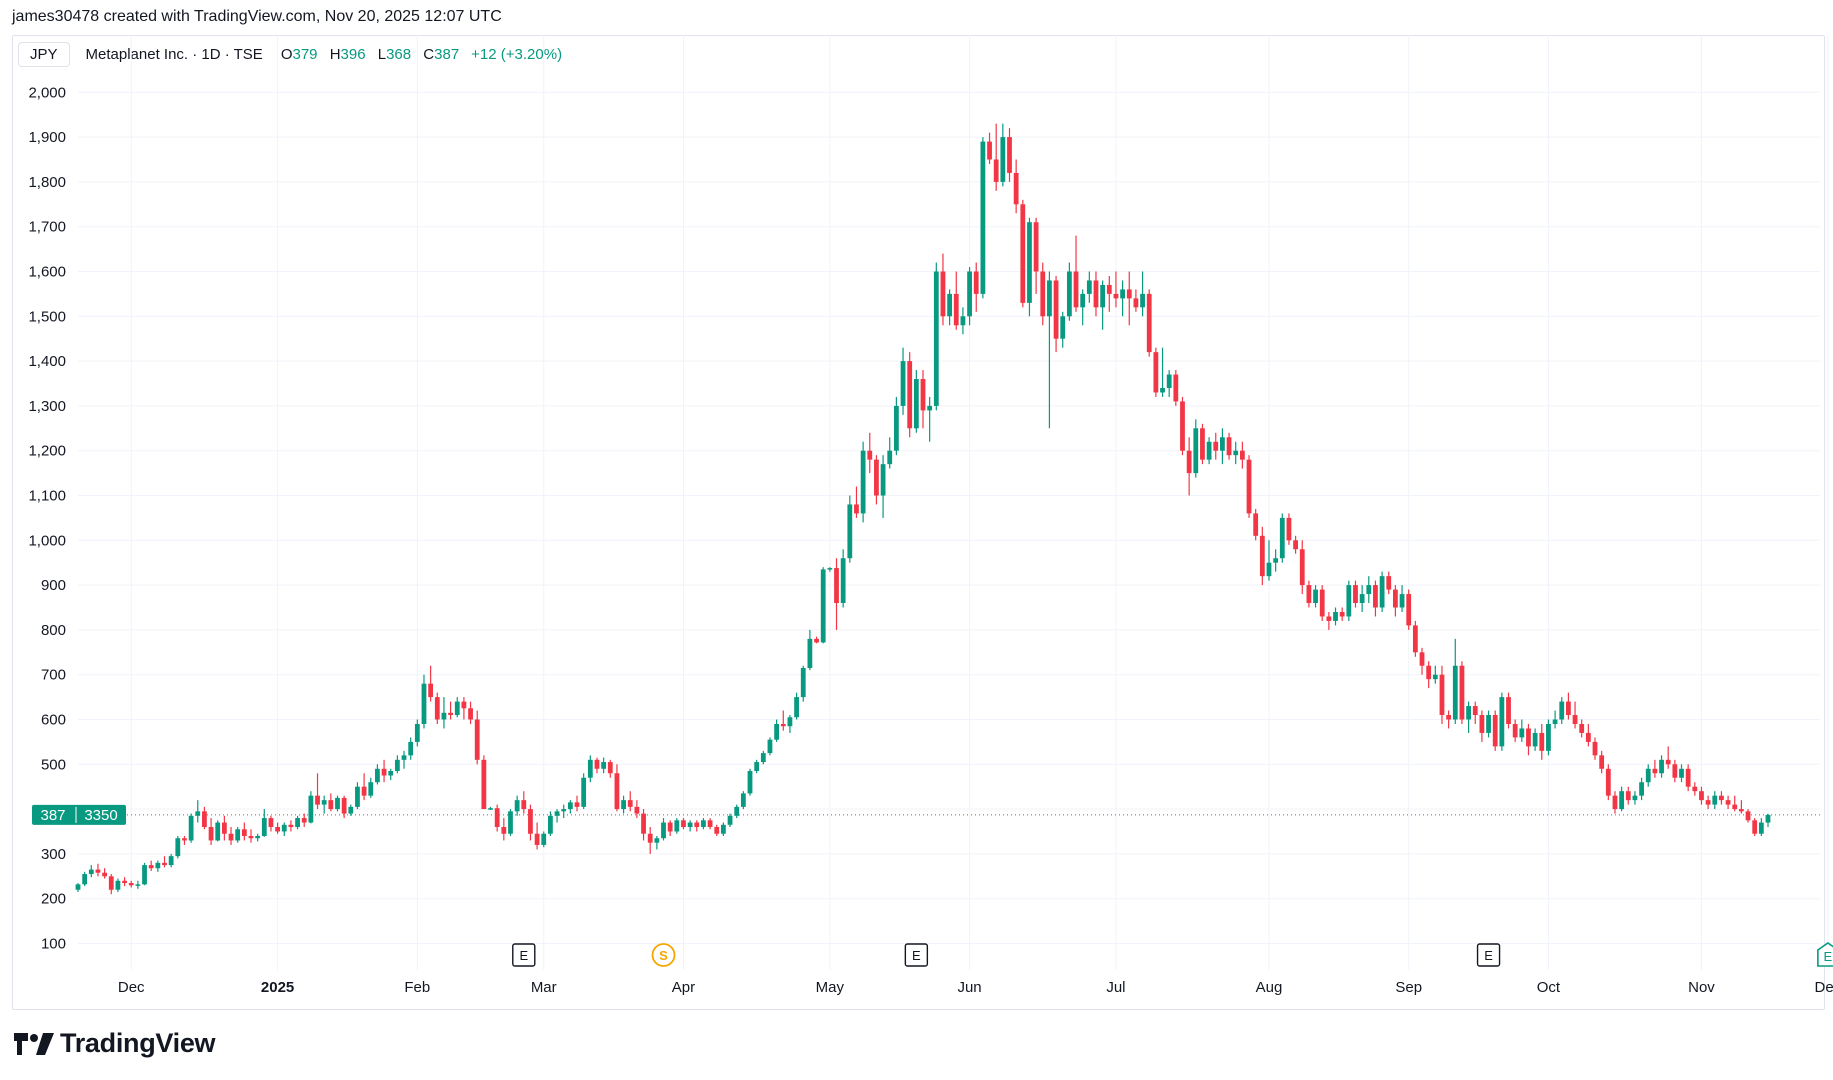 This screenshot has width=1833, height=1080. What do you see at coordinates (544, 987) in the screenshot?
I see `x-tick-label: Mar` at bounding box center [544, 987].